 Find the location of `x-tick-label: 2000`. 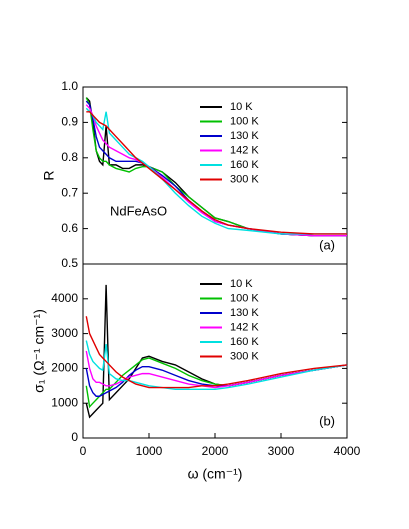

x-tick-label: 2000 is located at coordinates (215, 451).